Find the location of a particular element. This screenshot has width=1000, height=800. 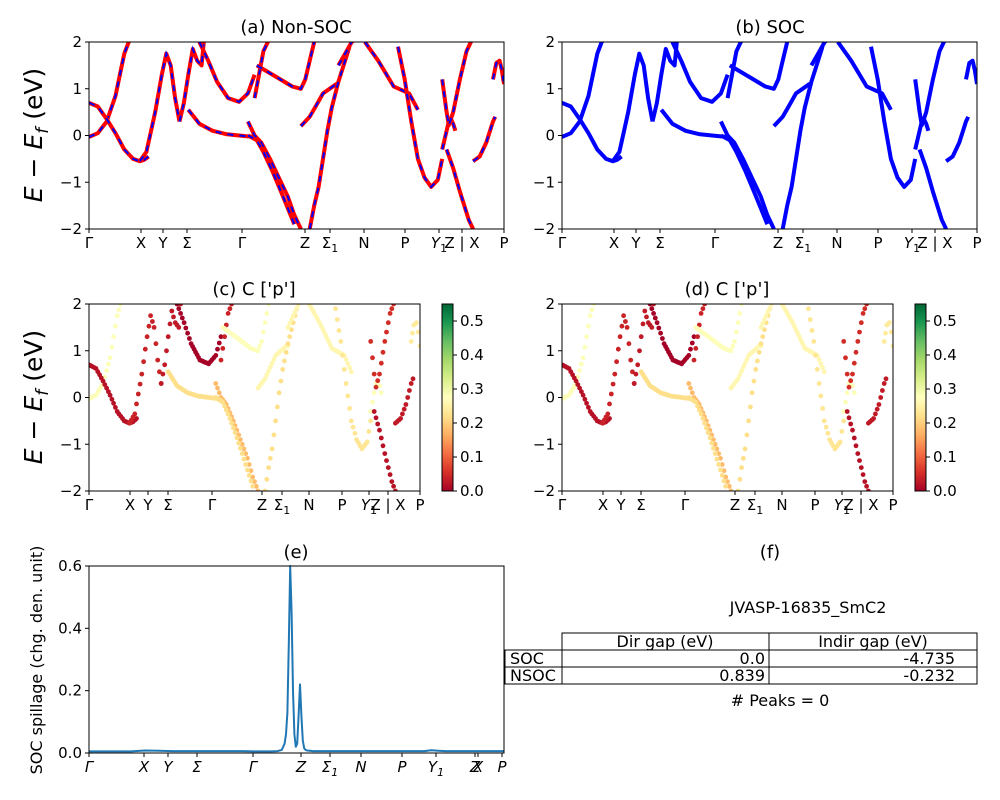

x-tick-label-e-10: Z is located at coordinates (475, 767).